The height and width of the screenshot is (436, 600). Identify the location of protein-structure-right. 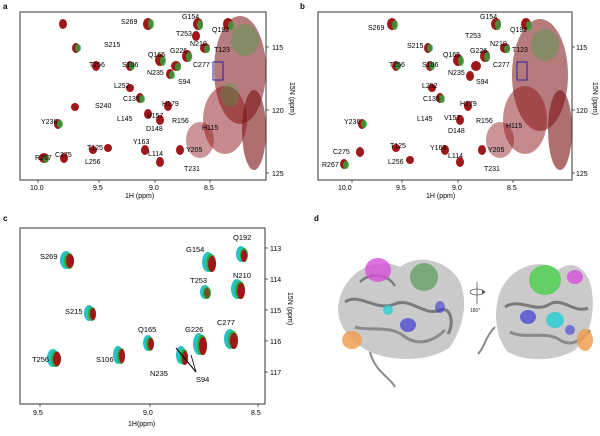
(535, 312).